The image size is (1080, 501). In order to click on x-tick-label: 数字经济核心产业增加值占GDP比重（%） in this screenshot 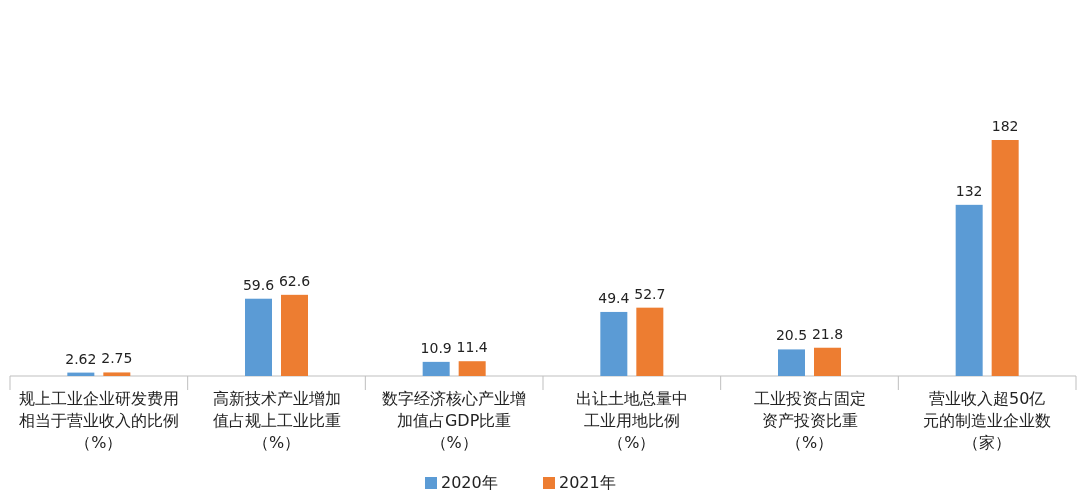, I will do `click(454, 420)`.